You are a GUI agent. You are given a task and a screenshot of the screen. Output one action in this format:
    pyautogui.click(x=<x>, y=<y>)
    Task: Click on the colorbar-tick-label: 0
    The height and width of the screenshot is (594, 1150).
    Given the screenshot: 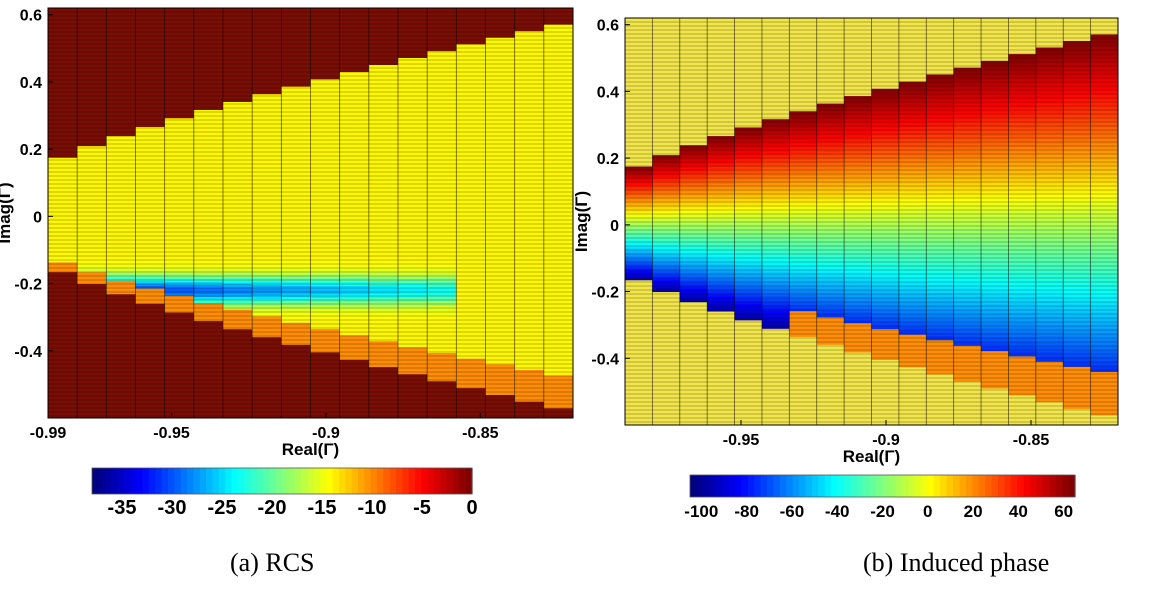 What is the action you would take?
    pyautogui.click(x=471, y=508)
    